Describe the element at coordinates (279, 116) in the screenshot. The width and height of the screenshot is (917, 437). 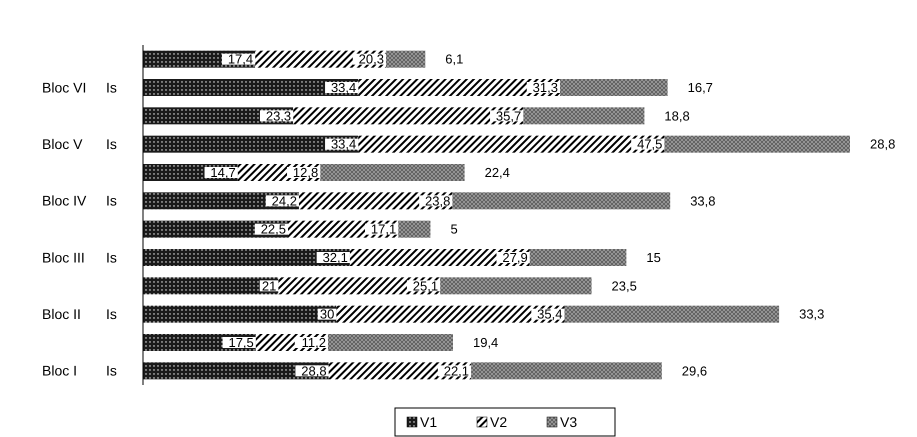
I see `data-label: 23,3` at that location.